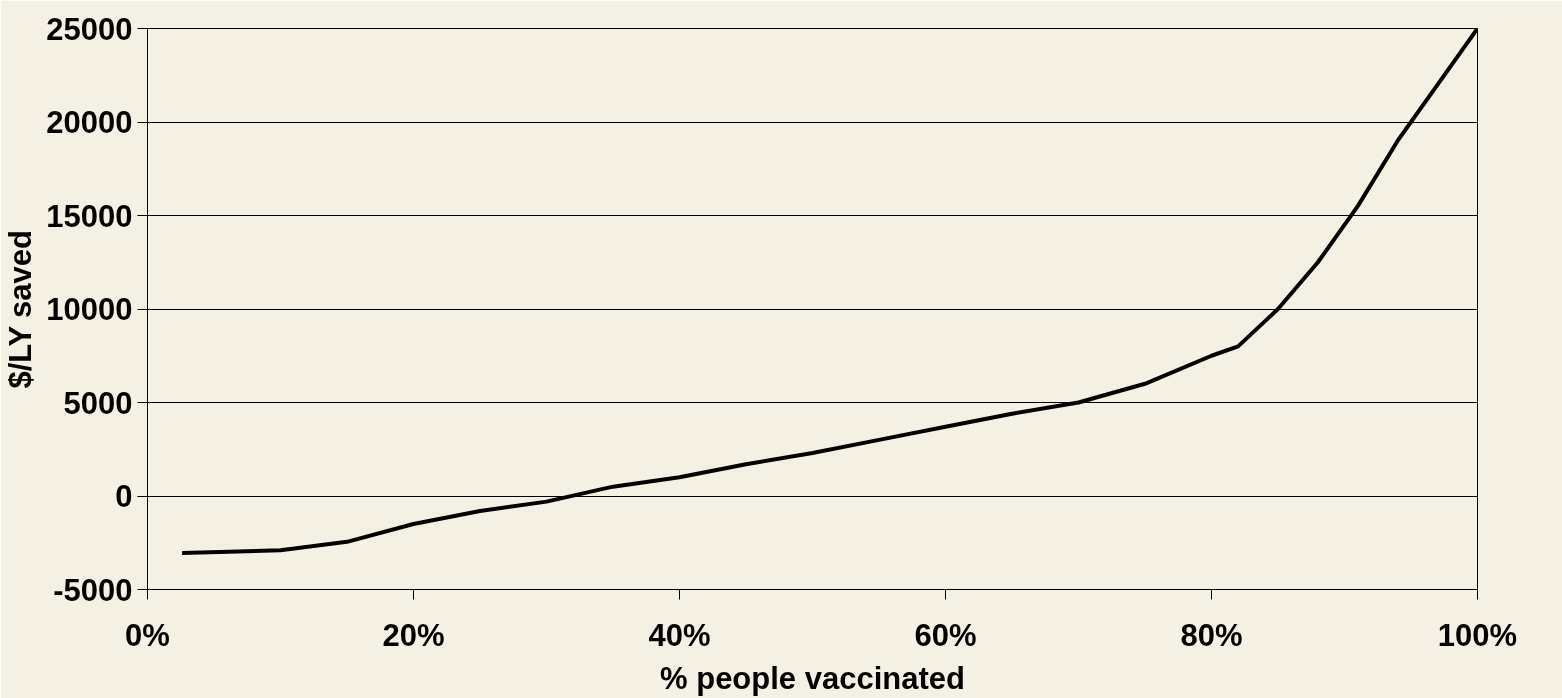 The image size is (1562, 698). What do you see at coordinates (89, 29) in the screenshot?
I see `y-tick-label: 25000` at bounding box center [89, 29].